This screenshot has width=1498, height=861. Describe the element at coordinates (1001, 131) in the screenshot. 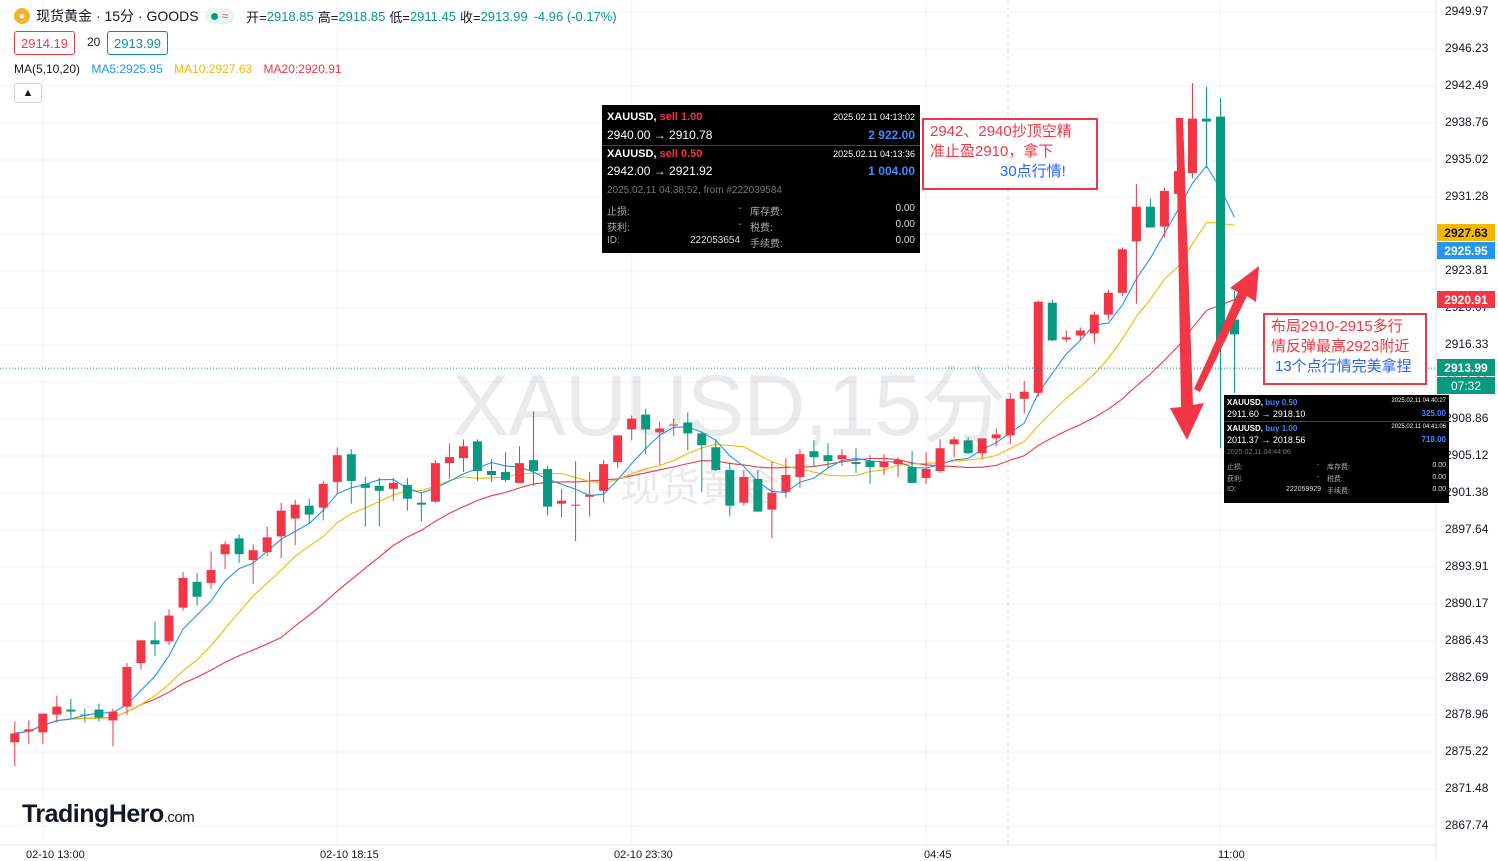

I see `note-line: 2942、2940抄顶空精` at that location.